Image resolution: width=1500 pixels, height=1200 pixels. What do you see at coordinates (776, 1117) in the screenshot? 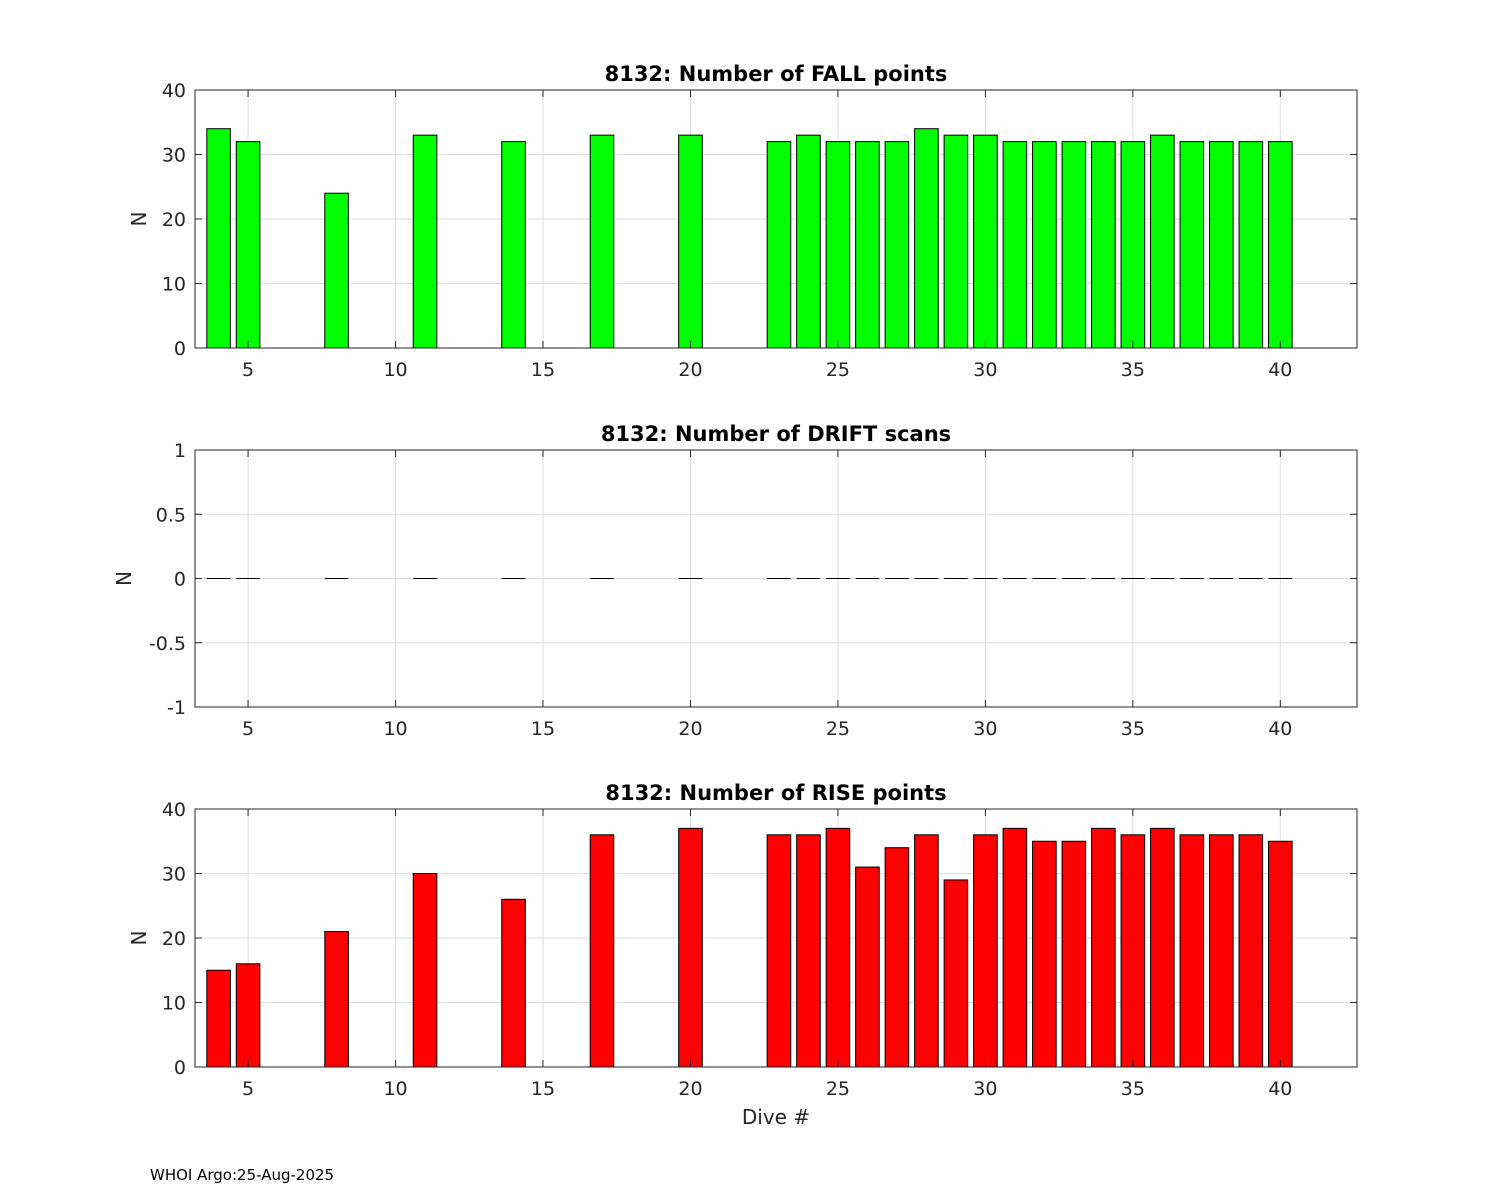
I see `x-axis-label: Dive #` at bounding box center [776, 1117].